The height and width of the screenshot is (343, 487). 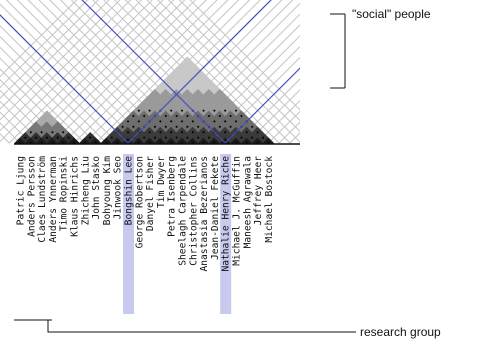 I want to click on matrix-cells, so click(x=144, y=100).